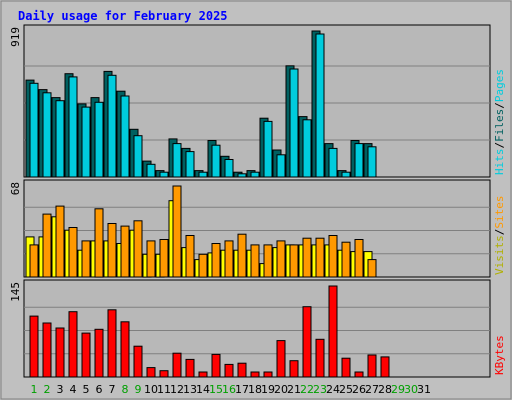 The height and width of the screenshot is (400, 512). Describe the element at coordinates (499, 85) in the screenshot. I see `axis-label-part-top-4: Pages` at that location.